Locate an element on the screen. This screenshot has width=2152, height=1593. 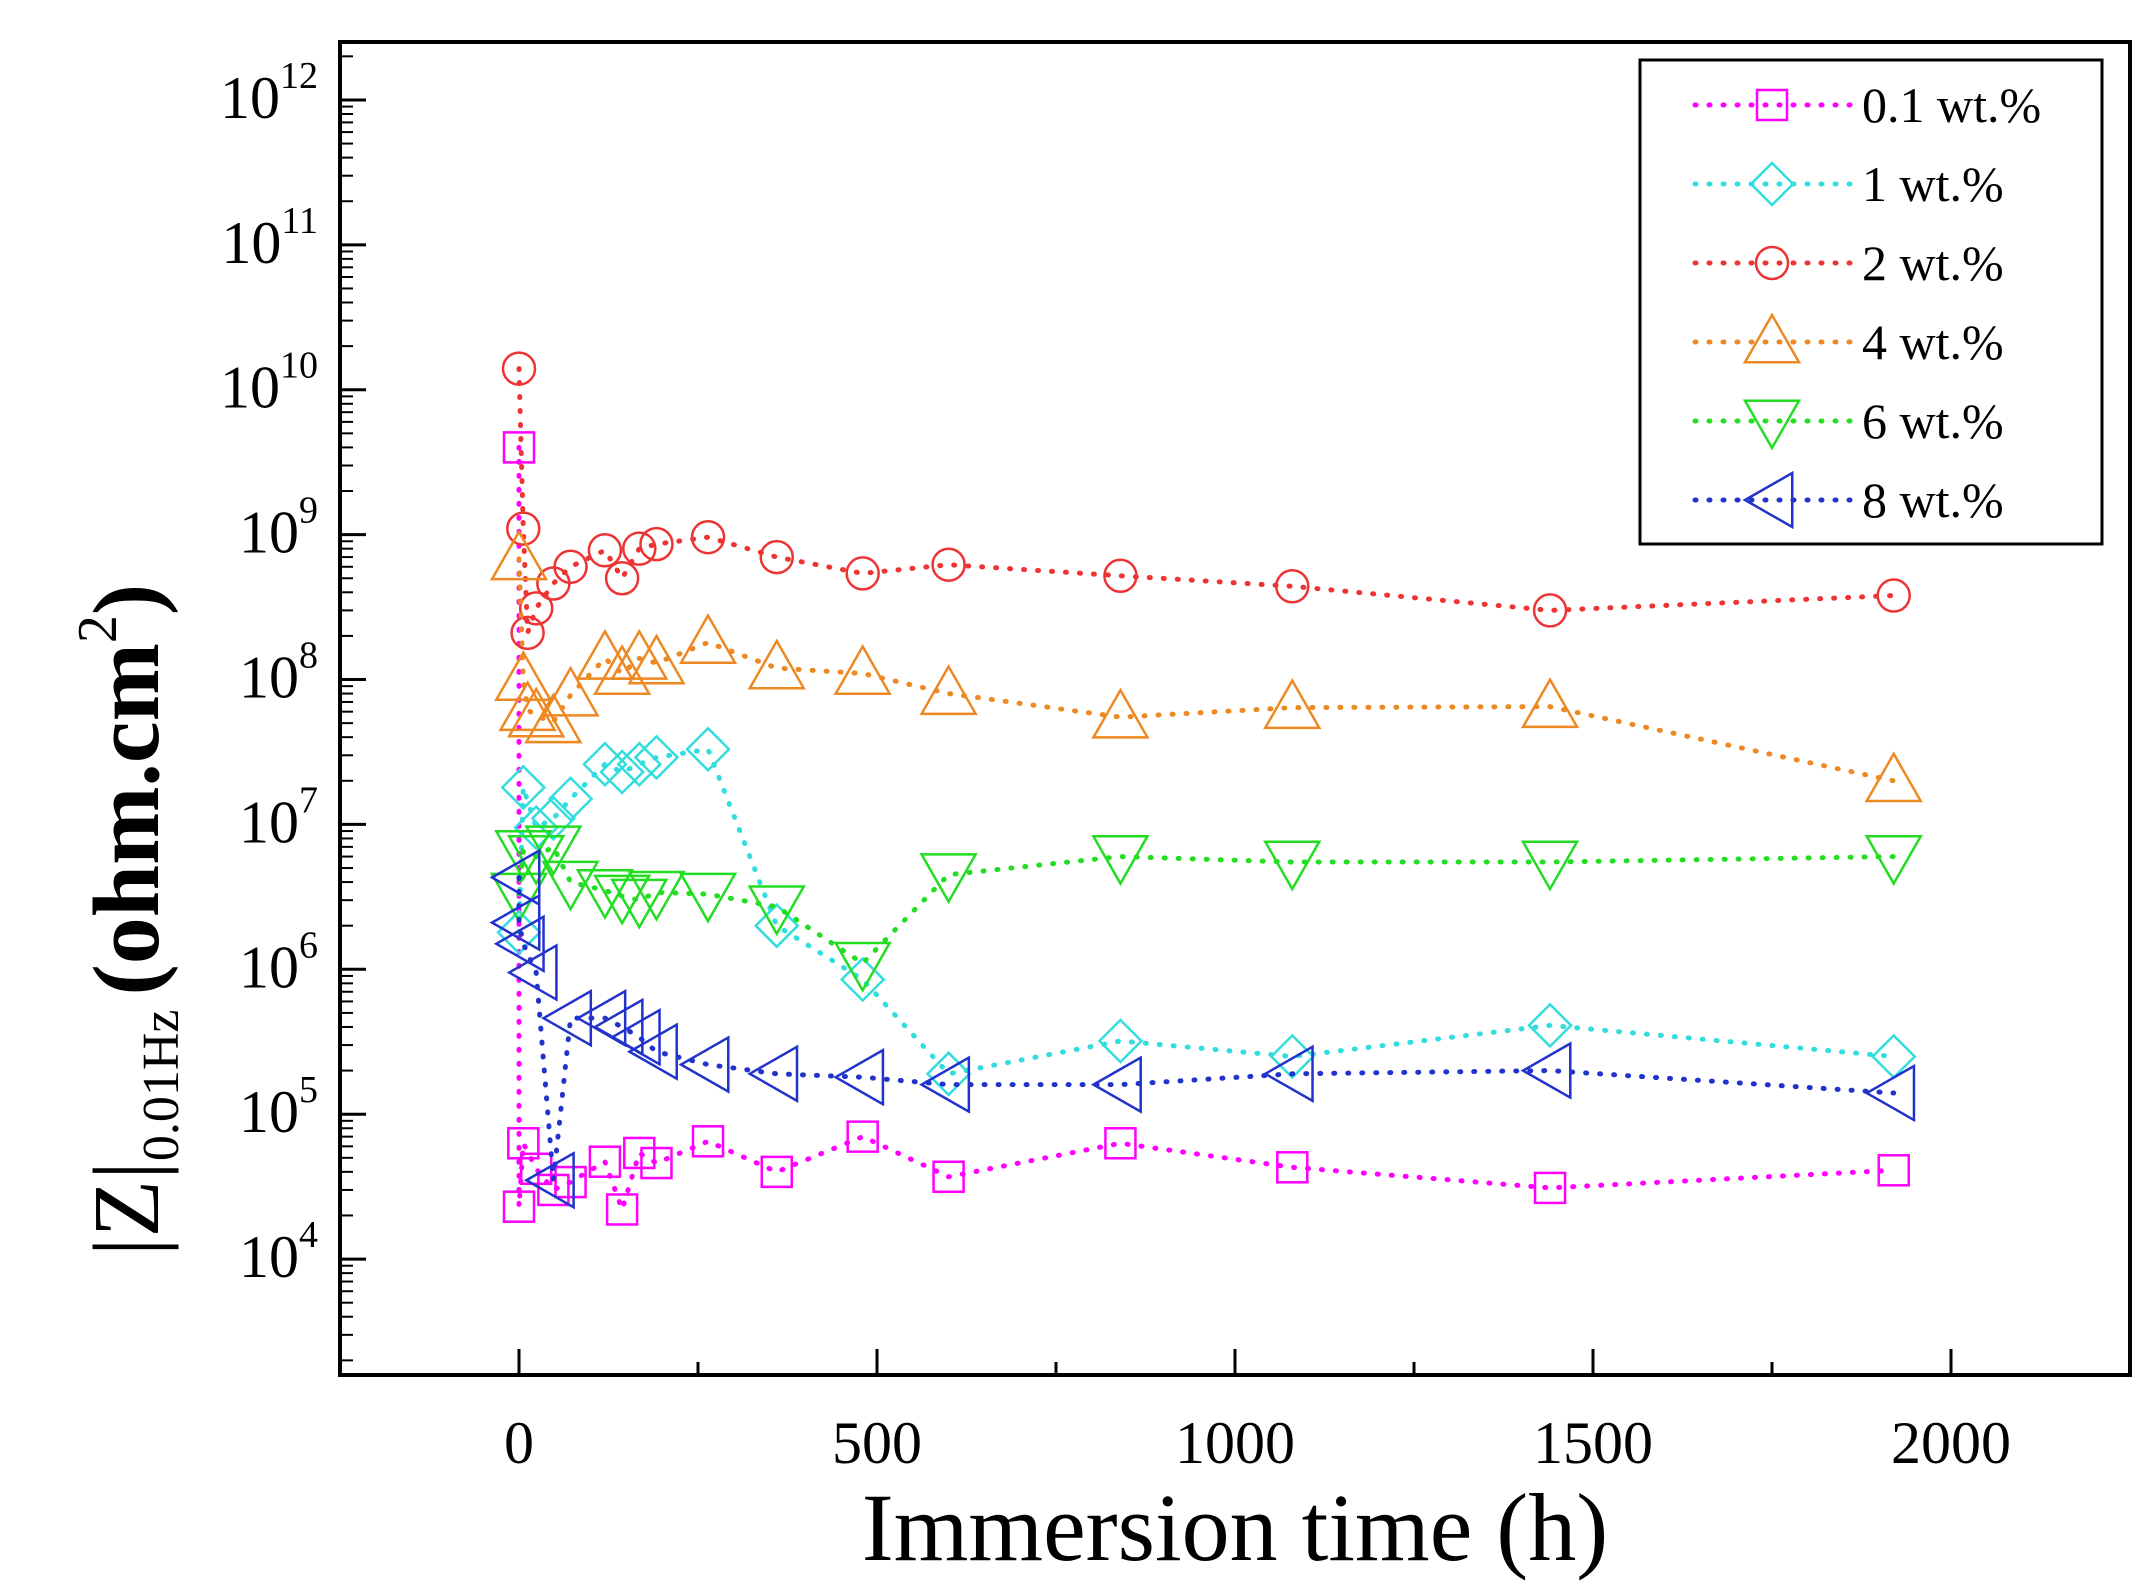
legend-label: 6 wt.% is located at coordinates (1933, 421).